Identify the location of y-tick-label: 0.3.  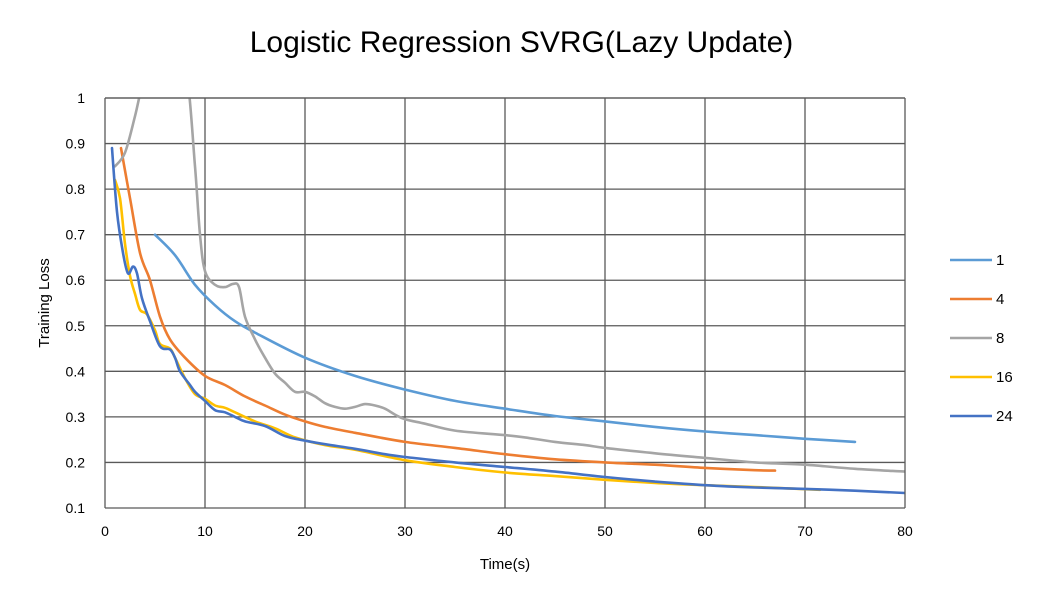
(76, 417).